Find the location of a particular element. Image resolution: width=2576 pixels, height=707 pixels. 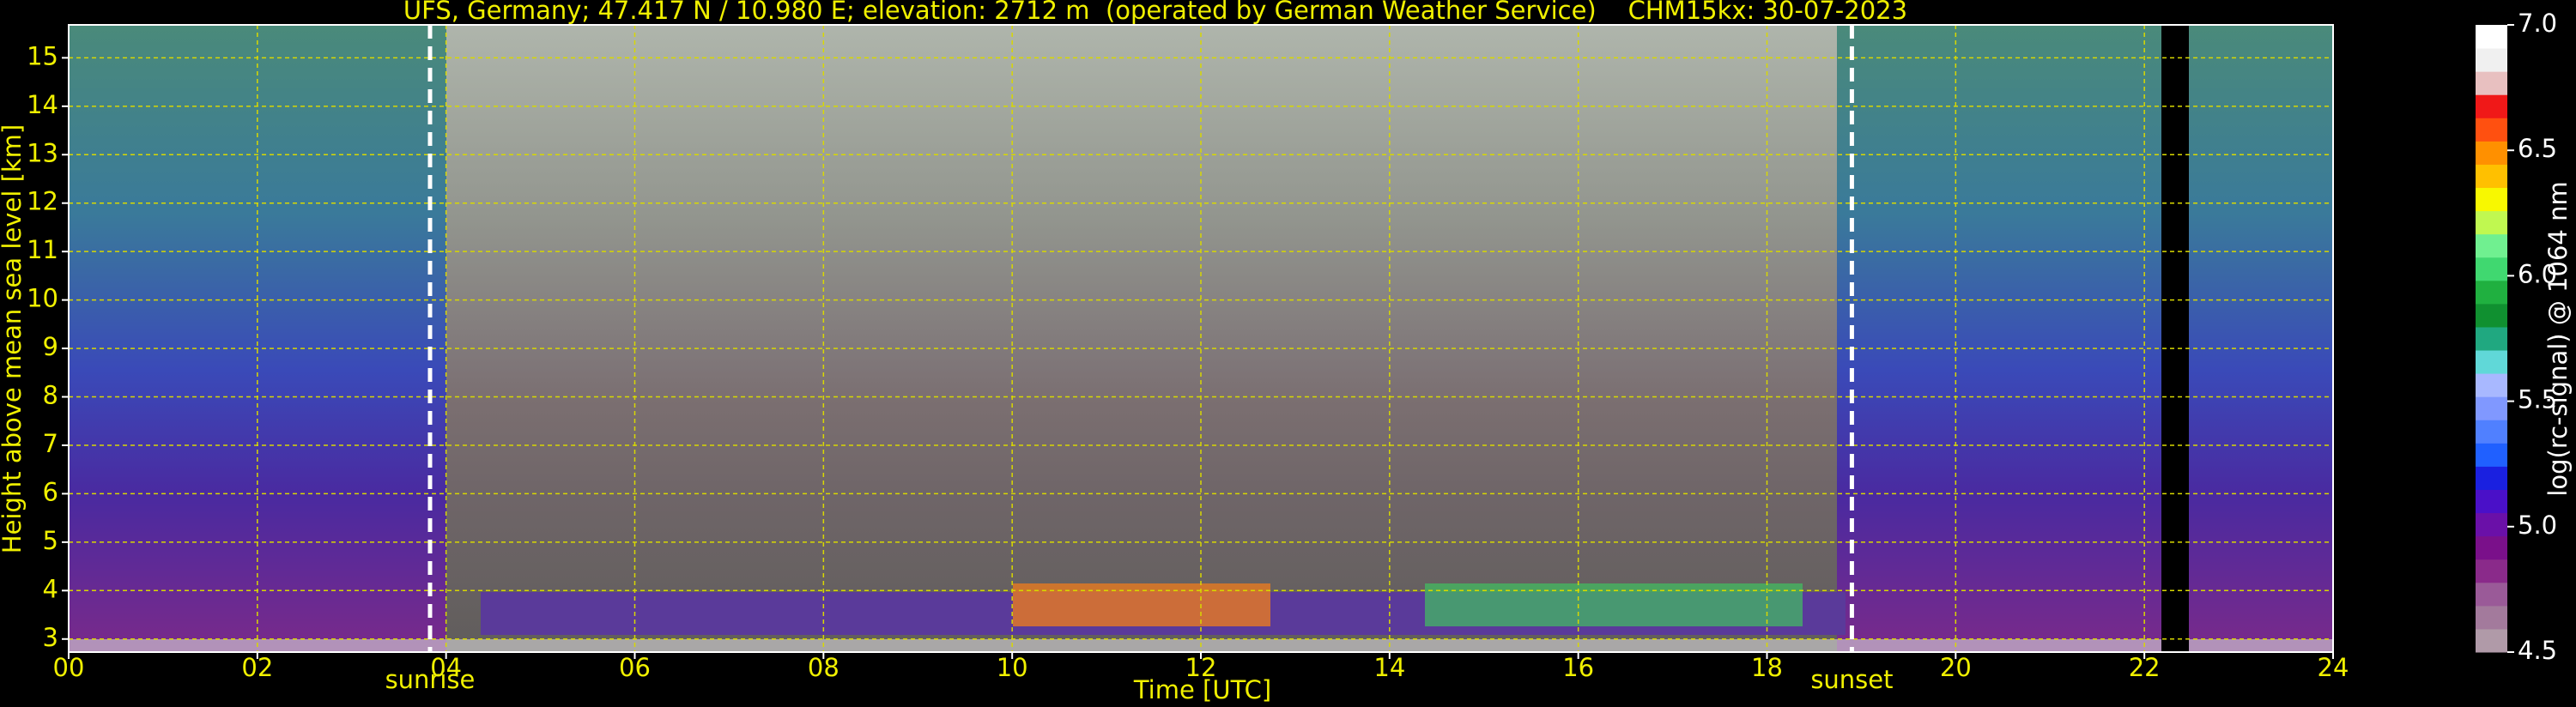

colorbar-tick-label: 4.5 is located at coordinates (2537, 650).